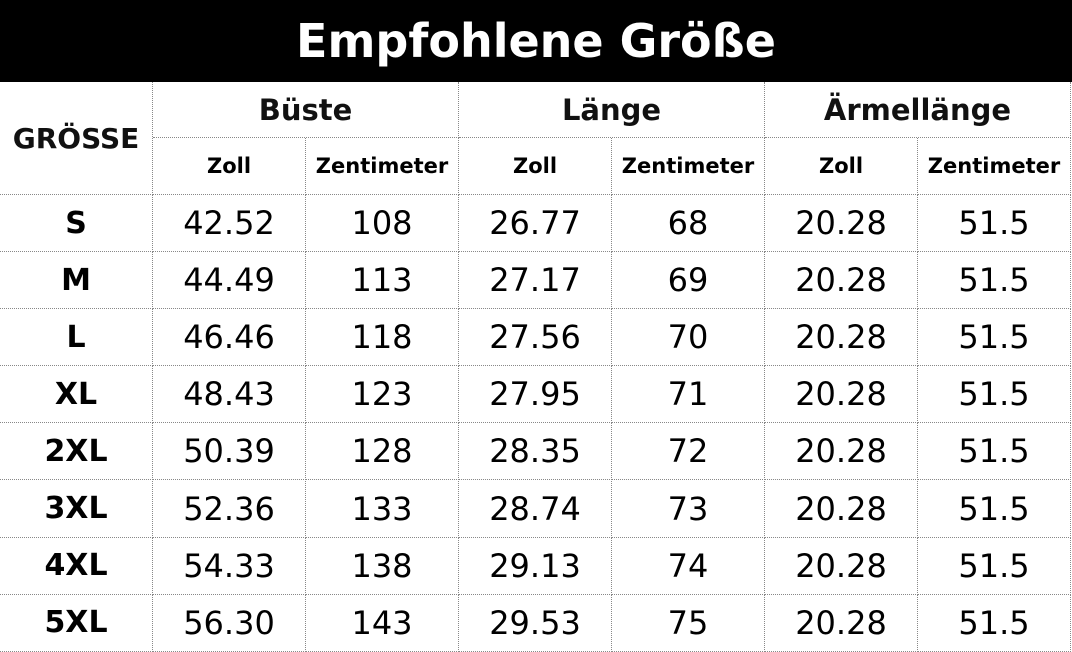 The width and height of the screenshot is (1072, 652). I want to click on measure-cell: 138, so click(382, 566).